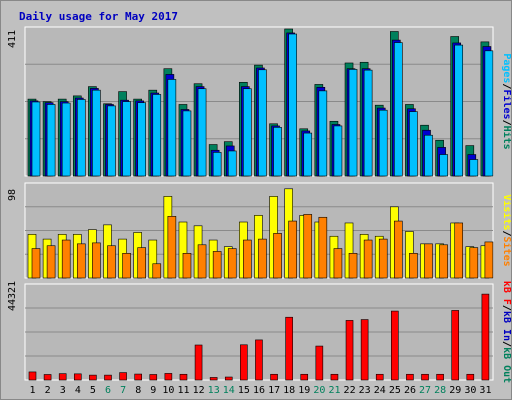 This screenshot has width=512, height=404. I want to click on middle-panel-ymax-label: 98, so click(12, 195).